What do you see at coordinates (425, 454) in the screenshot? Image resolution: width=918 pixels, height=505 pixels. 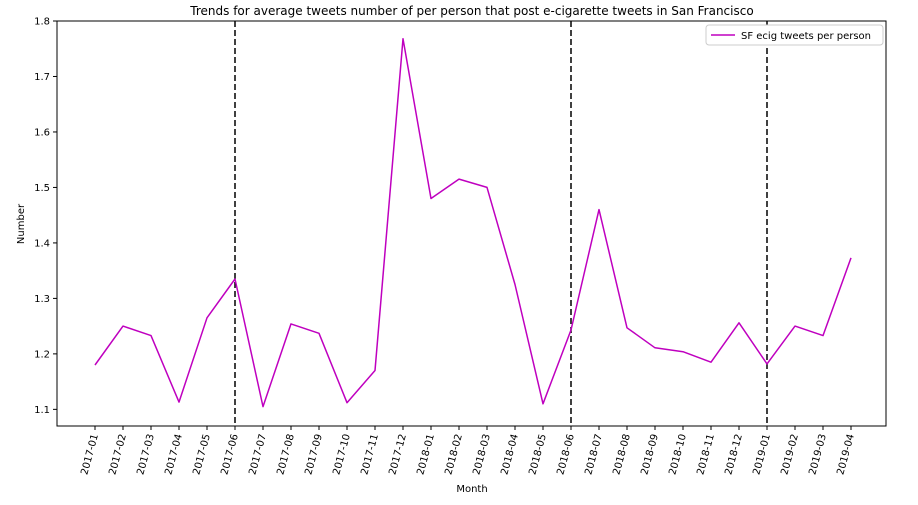 I see `x-tick-label: 2018-01` at bounding box center [425, 454].